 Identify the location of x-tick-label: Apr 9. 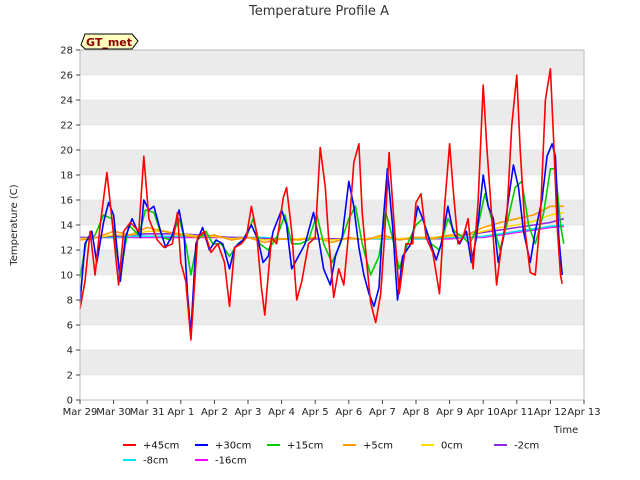
(449, 412).